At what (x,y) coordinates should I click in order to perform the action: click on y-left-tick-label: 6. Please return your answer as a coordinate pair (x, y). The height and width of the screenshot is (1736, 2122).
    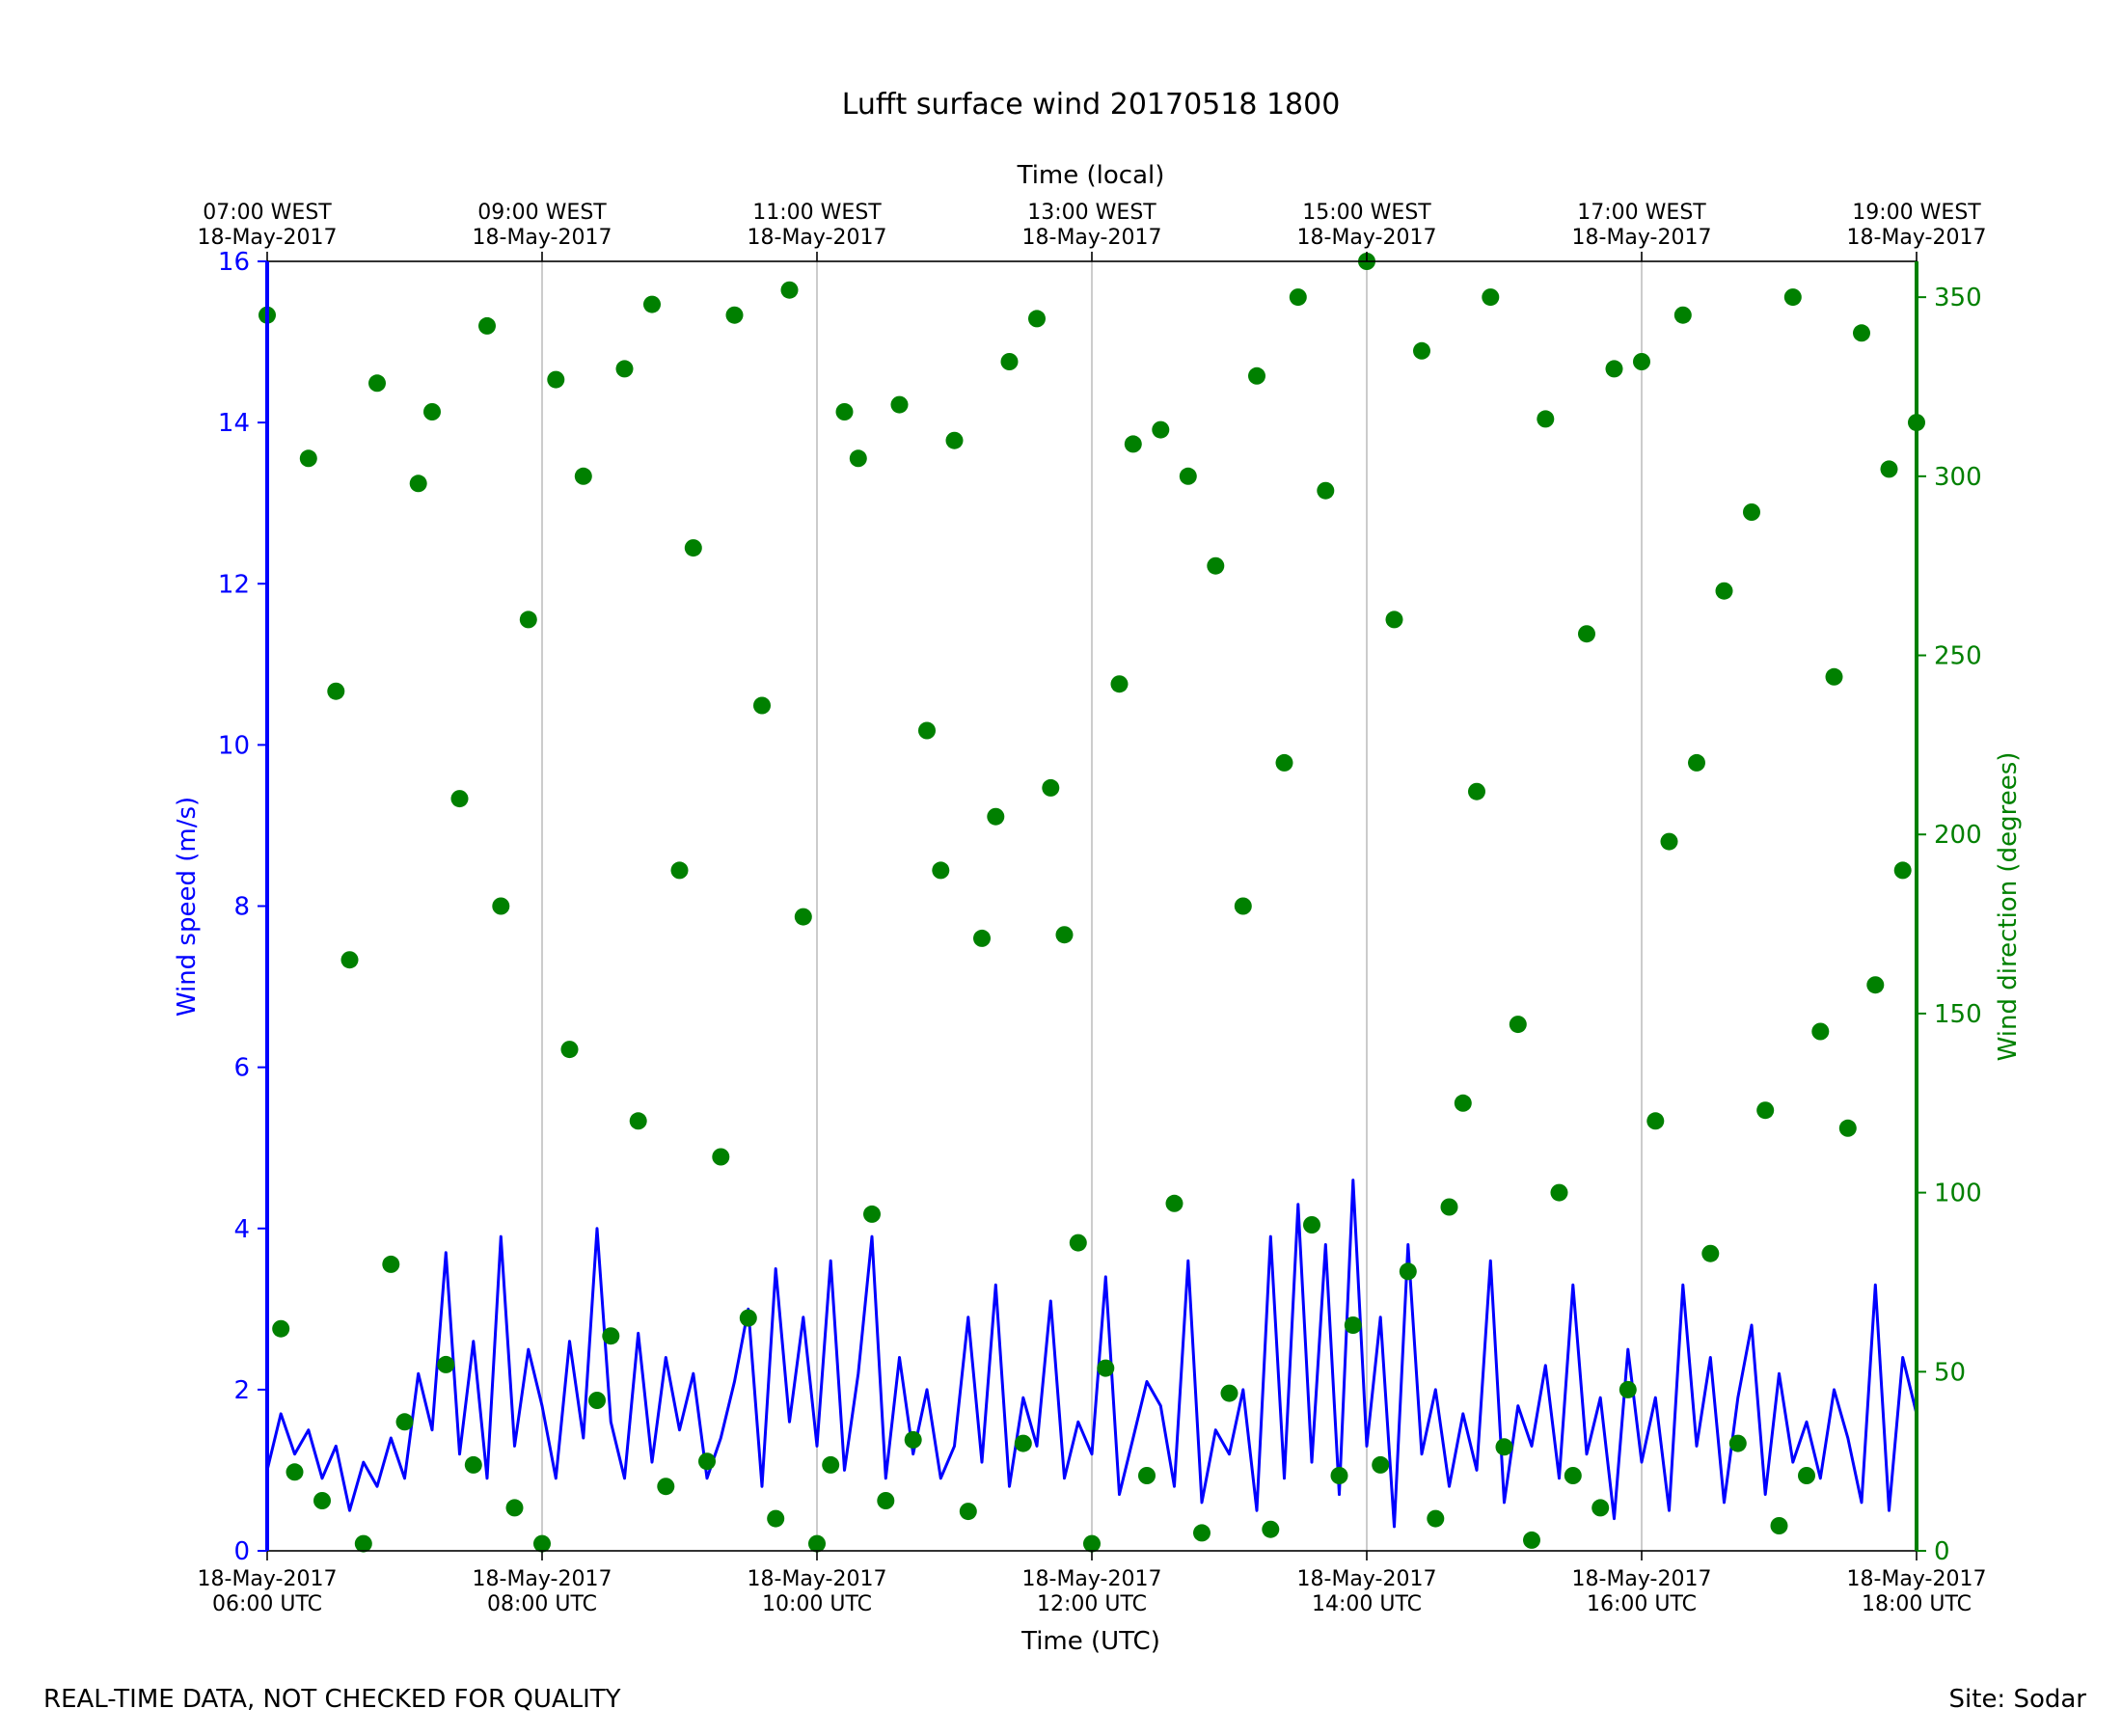
    Looking at the image, I should click on (242, 1069).